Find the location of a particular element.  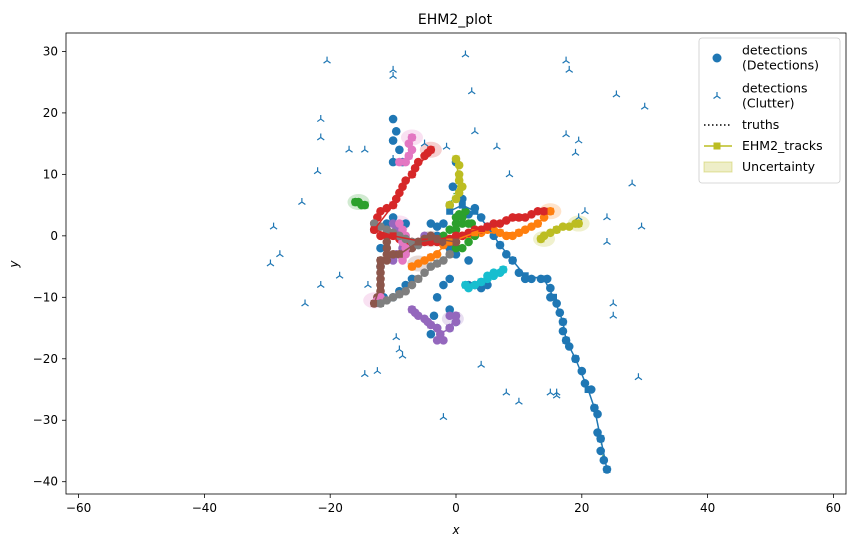

legend-clutter-marker is located at coordinates (717, 95).